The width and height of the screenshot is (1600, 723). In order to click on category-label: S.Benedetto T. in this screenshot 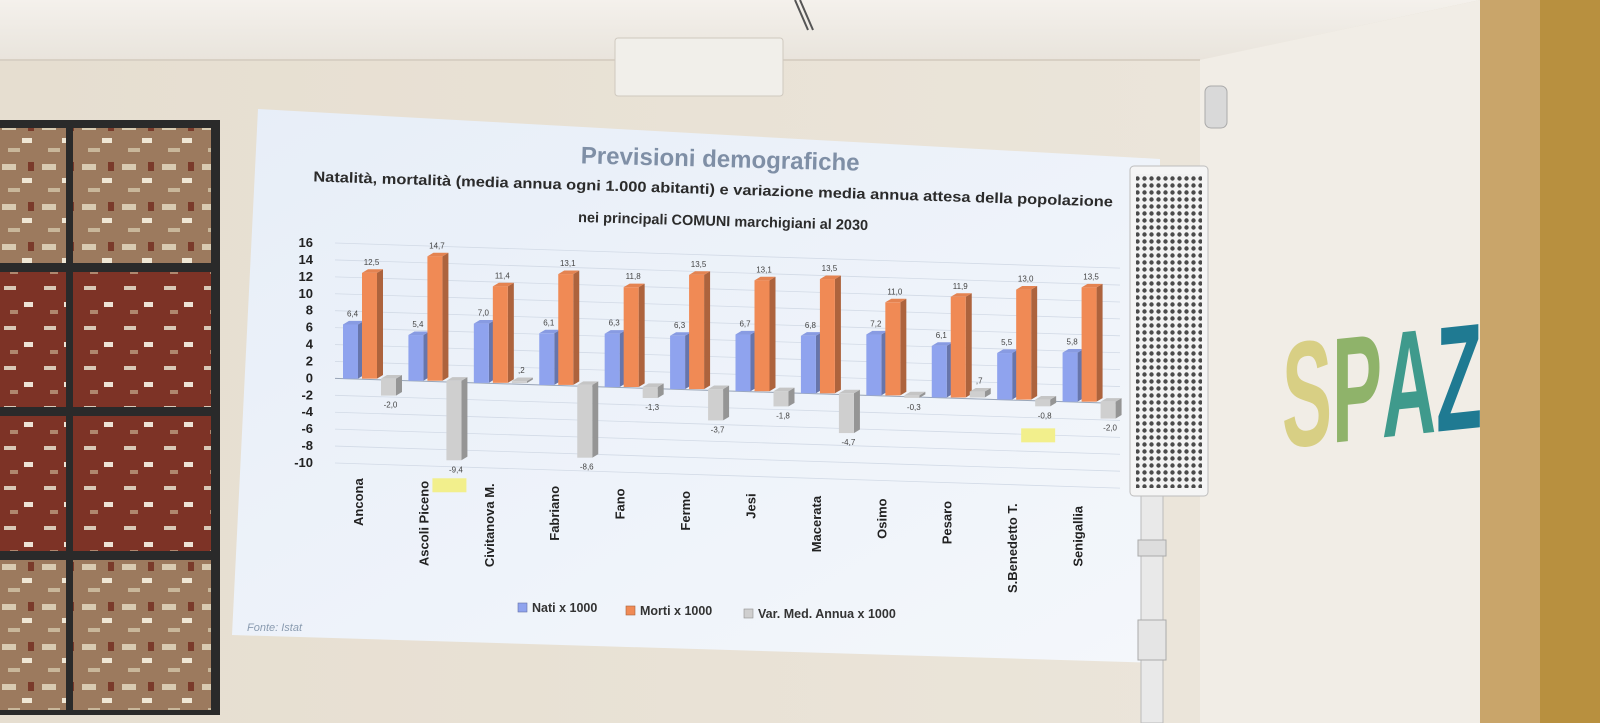, I will do `click(1012, 548)`.